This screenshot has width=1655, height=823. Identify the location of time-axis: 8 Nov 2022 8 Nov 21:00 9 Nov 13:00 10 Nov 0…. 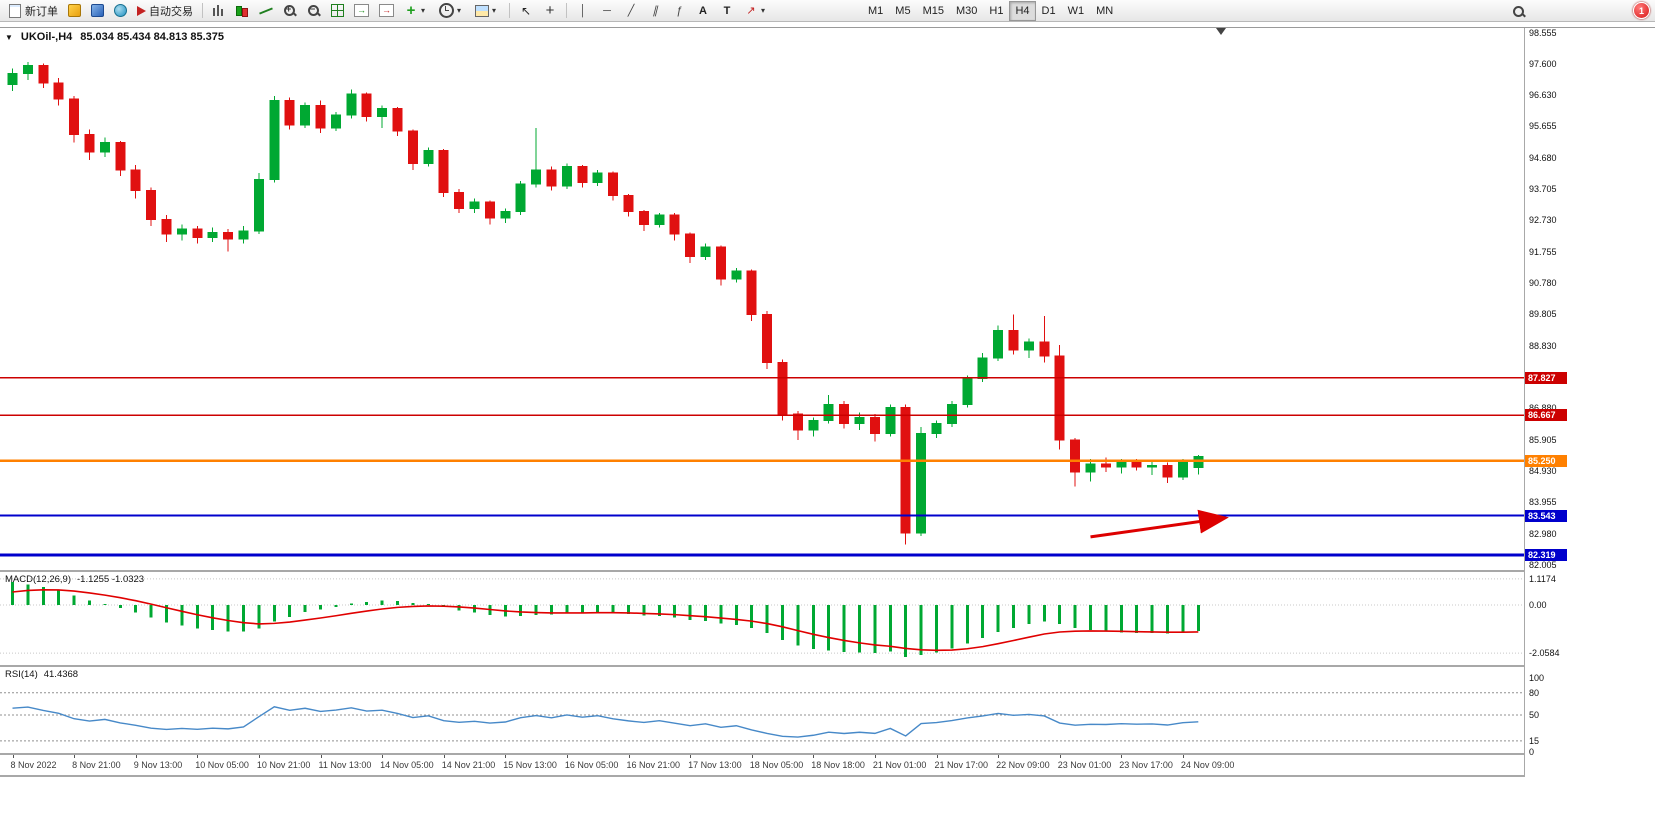
(762, 765).